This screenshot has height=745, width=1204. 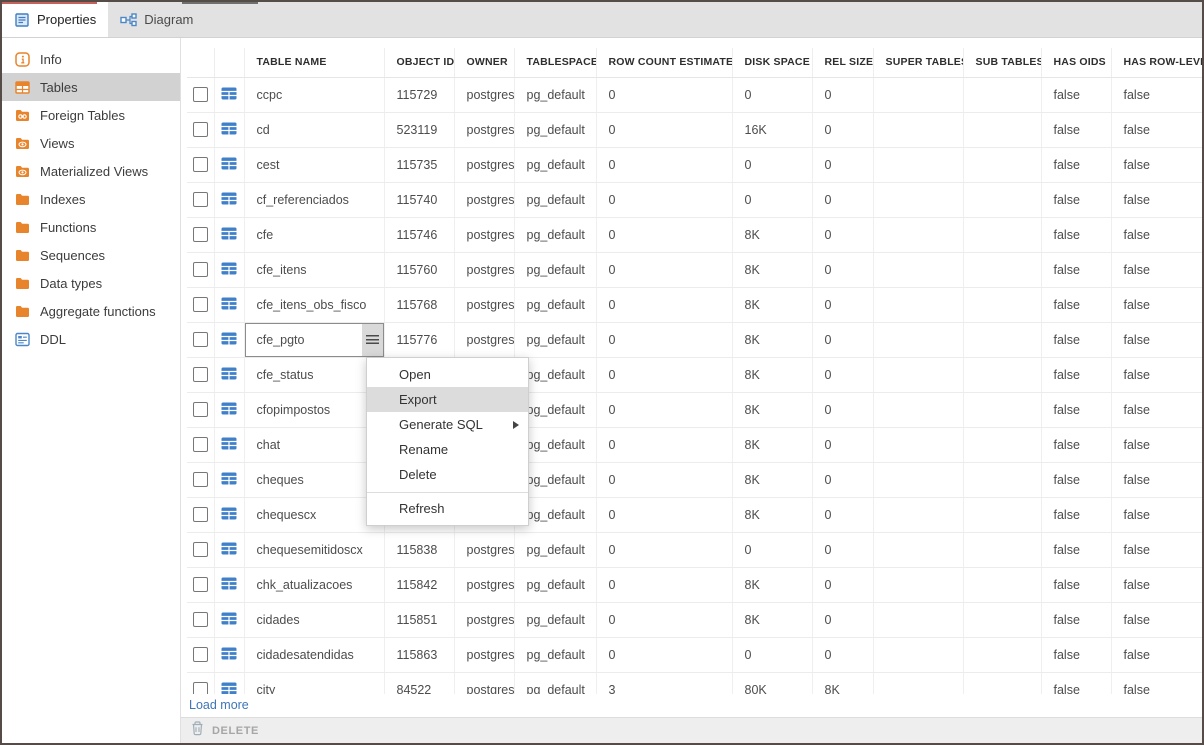 What do you see at coordinates (314, 63) in the screenshot?
I see `column-header-table-name: TABLE NAME` at bounding box center [314, 63].